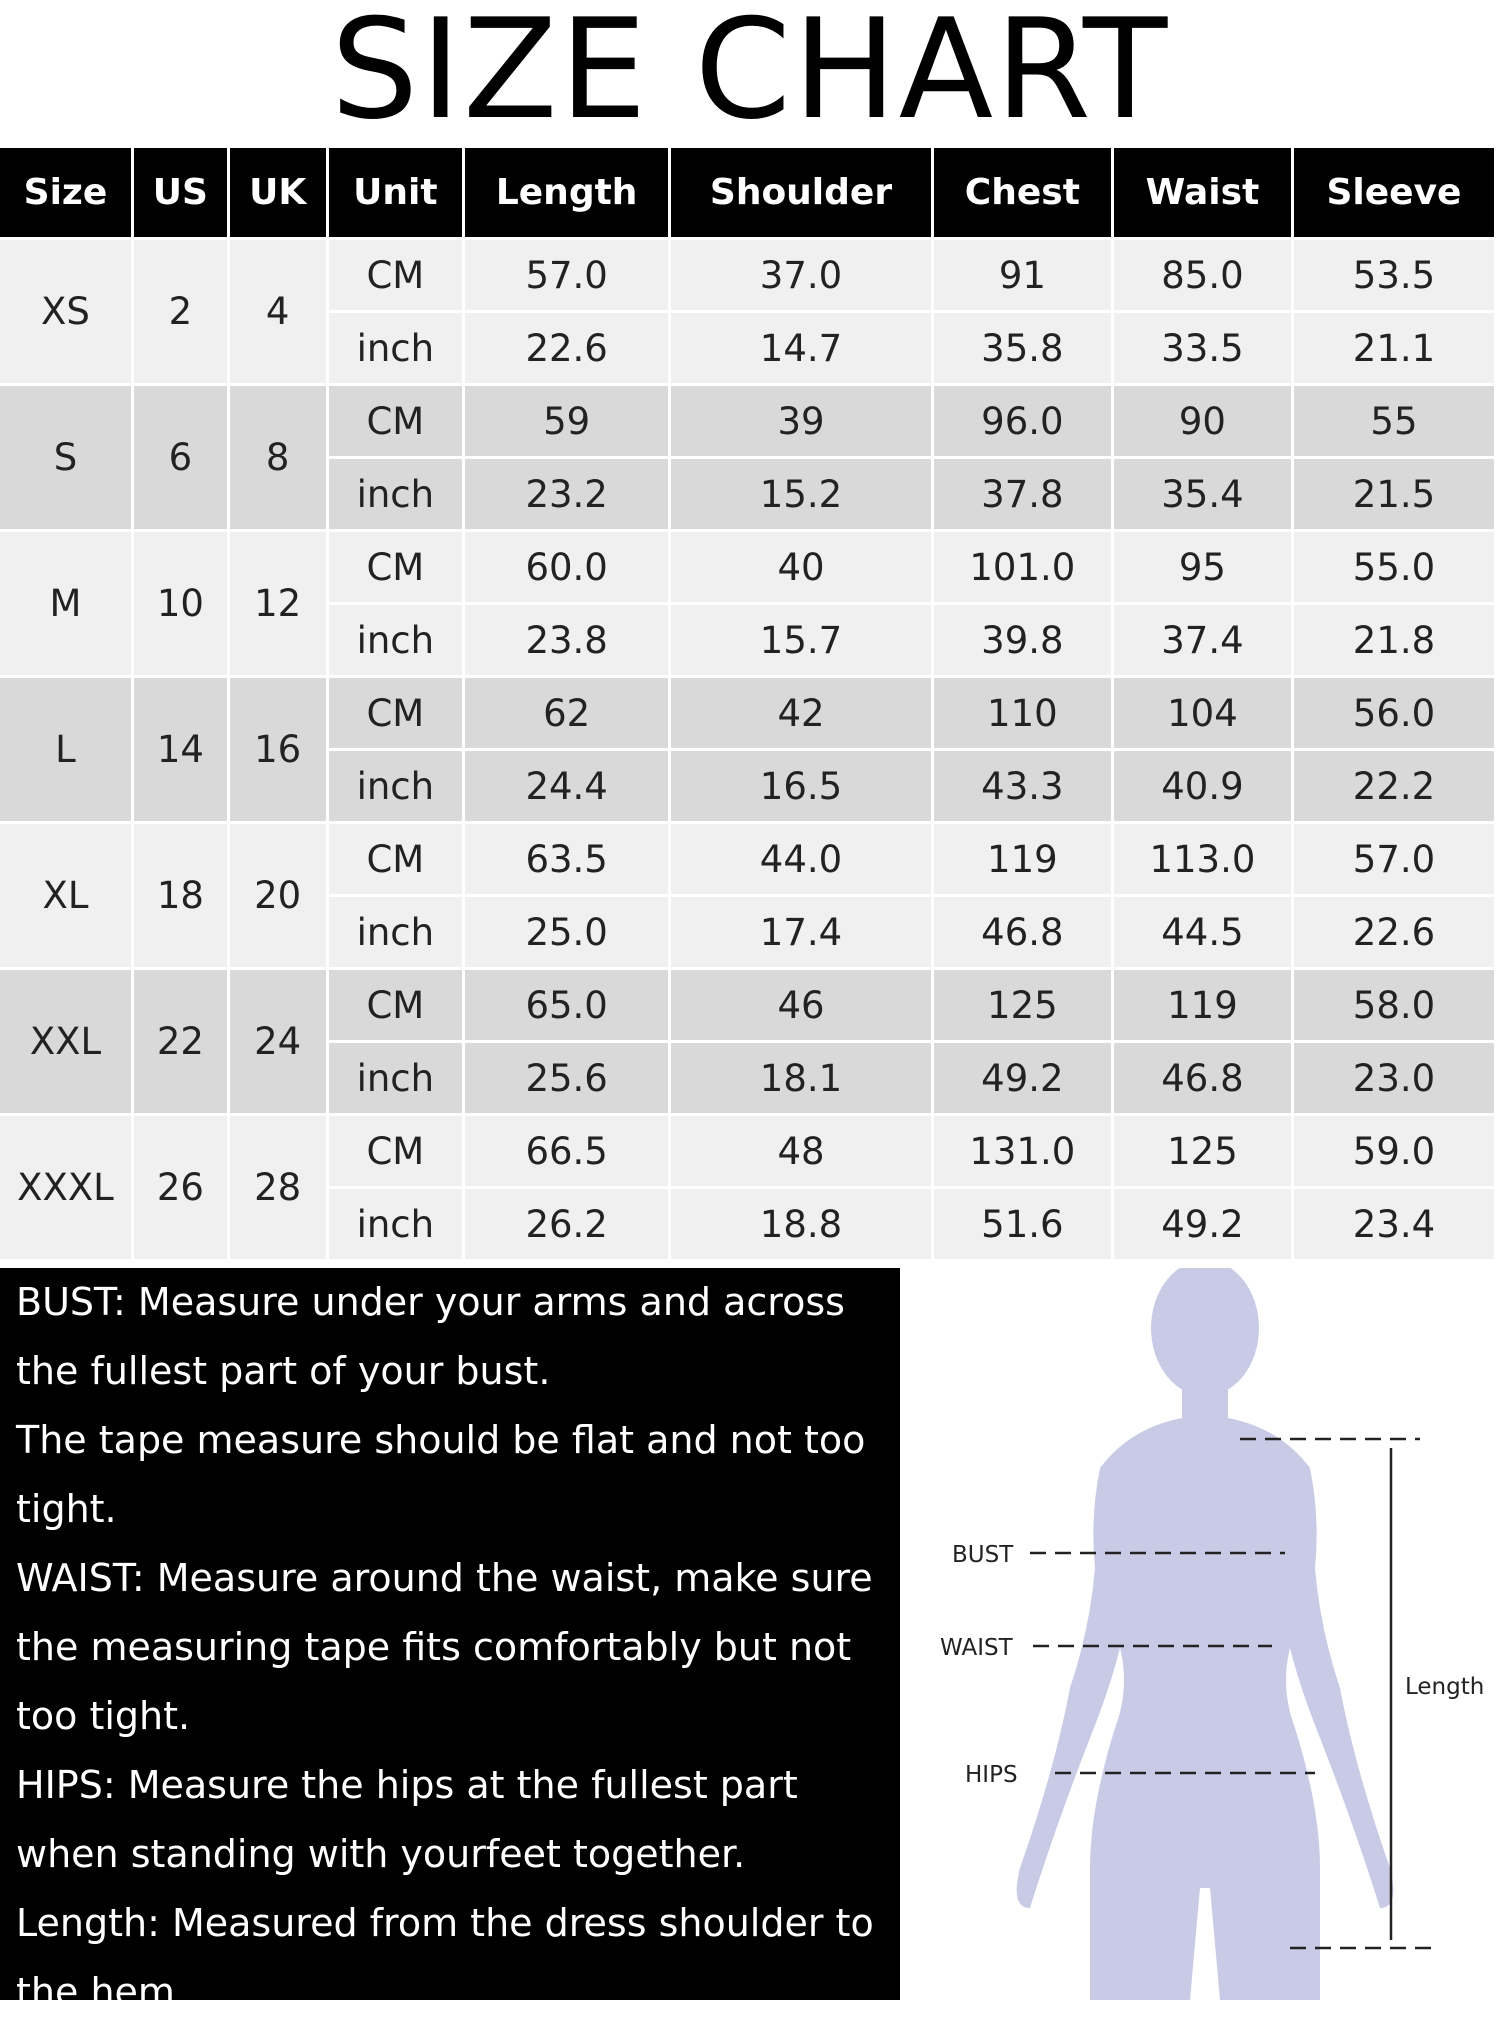 The image size is (1500, 2027). I want to click on table-row: inch 25.0 17.4 46.8 44.5 22.6, so click(747, 932).